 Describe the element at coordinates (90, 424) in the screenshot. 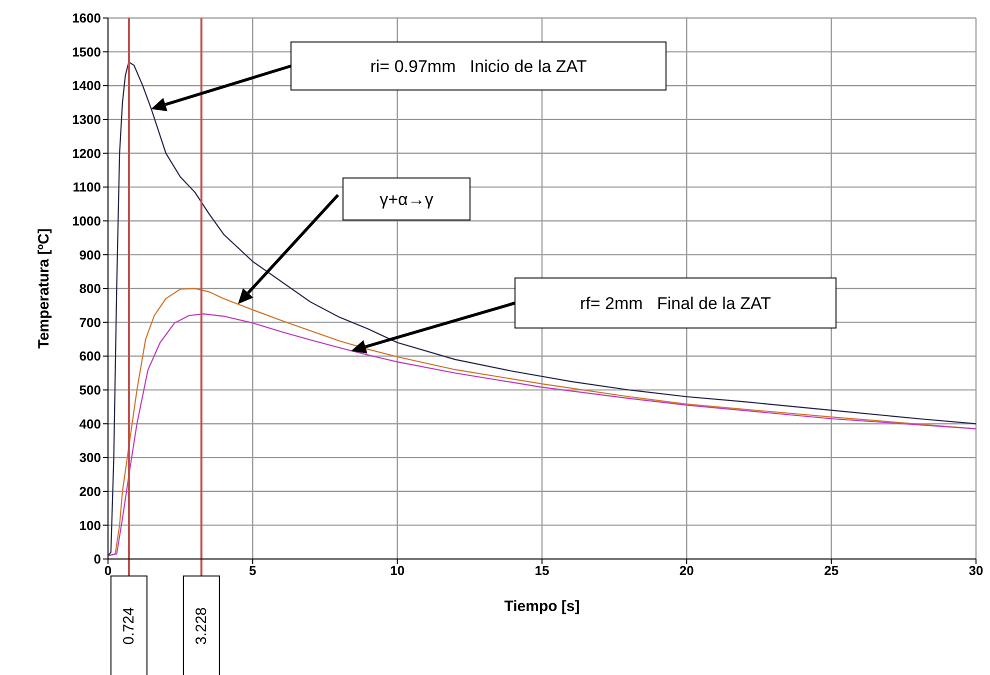

I see `y-tick-label: 400` at that location.